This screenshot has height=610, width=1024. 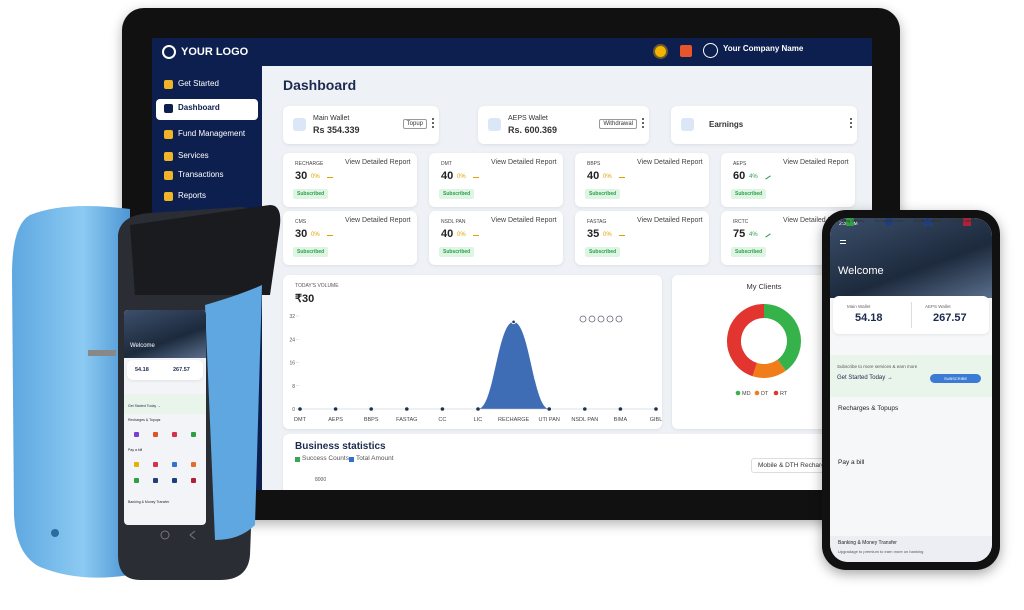 What do you see at coordinates (739, 234) in the screenshot?
I see `service-count: 75` at bounding box center [739, 234].